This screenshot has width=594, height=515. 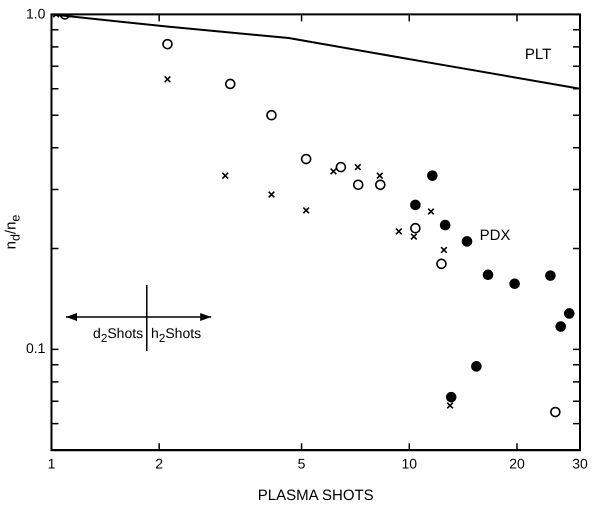 What do you see at coordinates (495, 235) in the screenshot?
I see `annotation: PDX` at bounding box center [495, 235].